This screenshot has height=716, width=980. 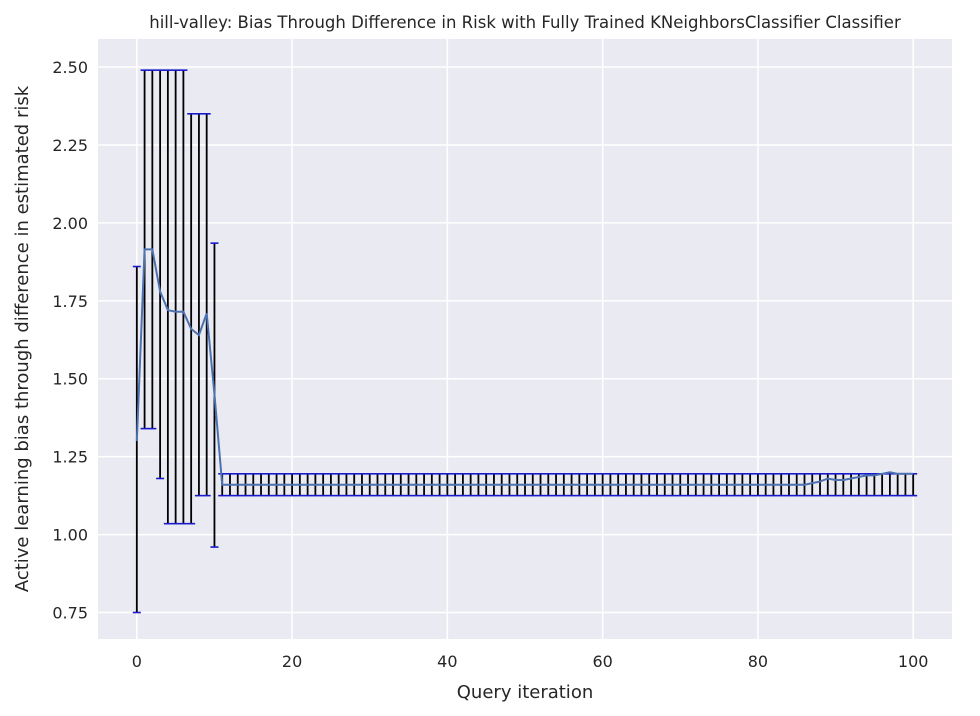 What do you see at coordinates (447, 661) in the screenshot?
I see `x-tick-label: 40` at bounding box center [447, 661].